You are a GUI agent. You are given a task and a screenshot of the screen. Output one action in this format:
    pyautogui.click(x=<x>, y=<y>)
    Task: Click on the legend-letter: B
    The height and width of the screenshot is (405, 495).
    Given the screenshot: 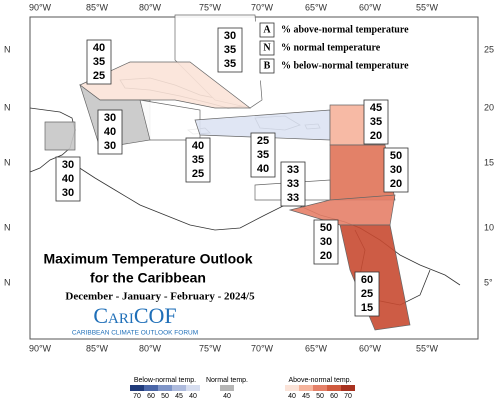 What is the action you would take?
    pyautogui.click(x=267, y=65)
    